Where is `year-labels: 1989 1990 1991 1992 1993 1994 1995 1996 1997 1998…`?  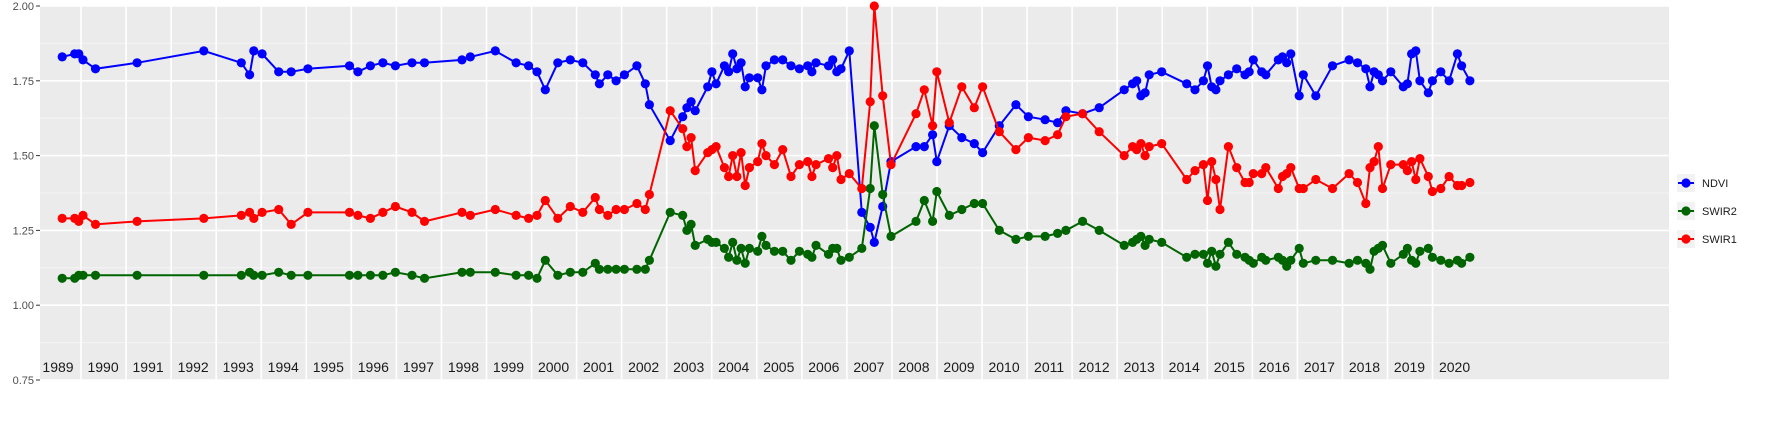 year-labels: 1989 1990 1991 1992 1993 1994 1995 1996 1997 1998… is located at coordinates (756, 367).